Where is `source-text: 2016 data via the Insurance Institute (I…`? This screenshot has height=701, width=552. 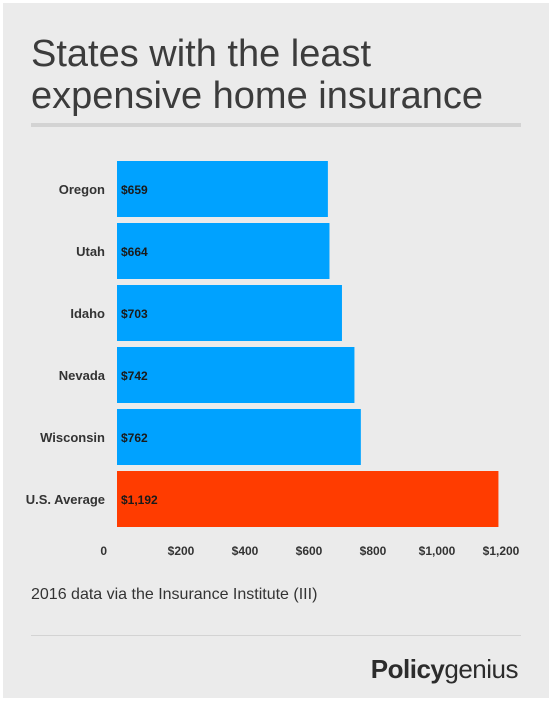
source-text: 2016 data via the Insurance Institute (I… is located at coordinates (174, 594).